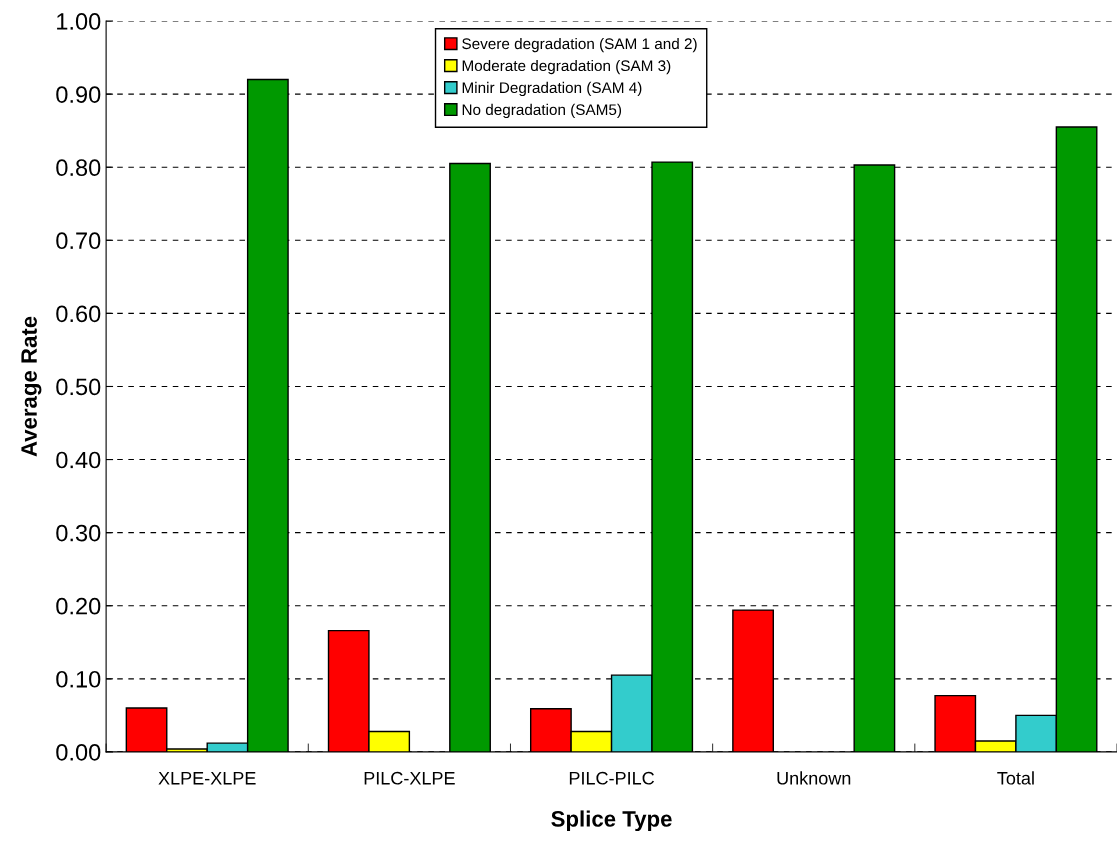  Describe the element at coordinates (78, 606) in the screenshot. I see `y-tick-label: 0.20` at that location.